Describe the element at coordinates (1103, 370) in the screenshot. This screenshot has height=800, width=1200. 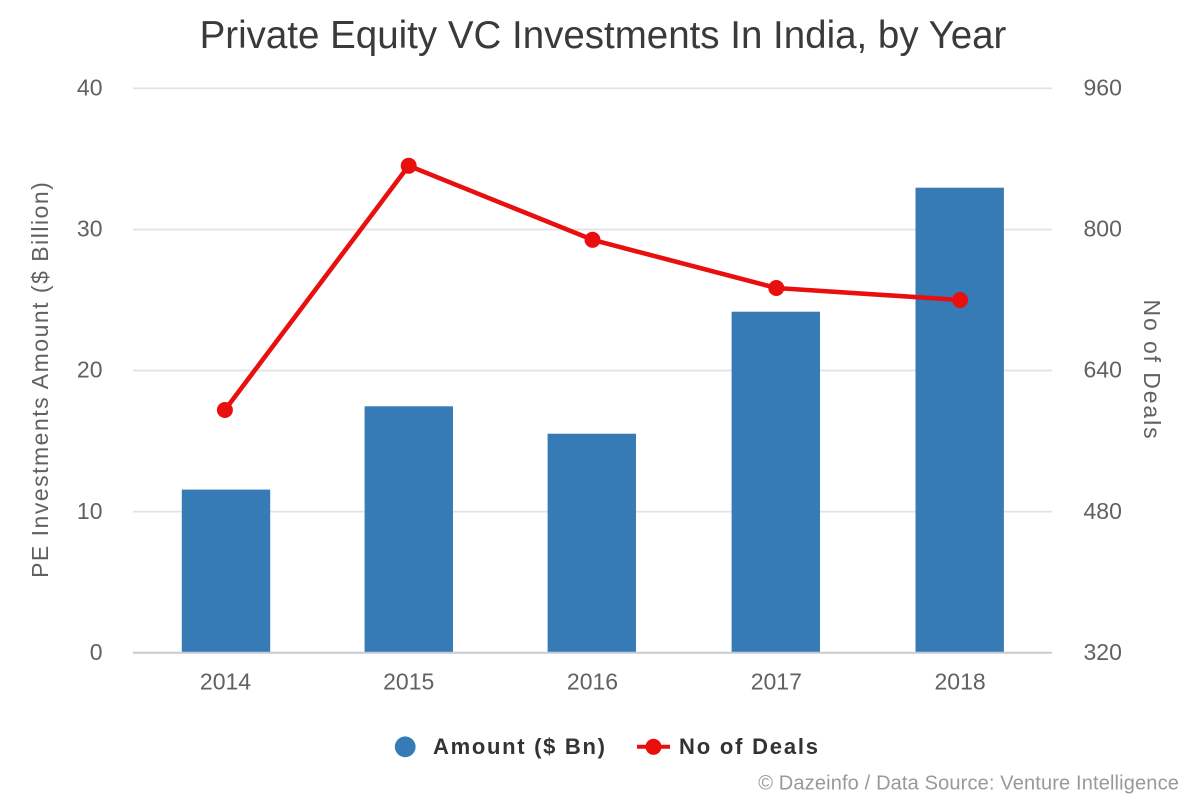
I see `svg-text: 640` at that location.